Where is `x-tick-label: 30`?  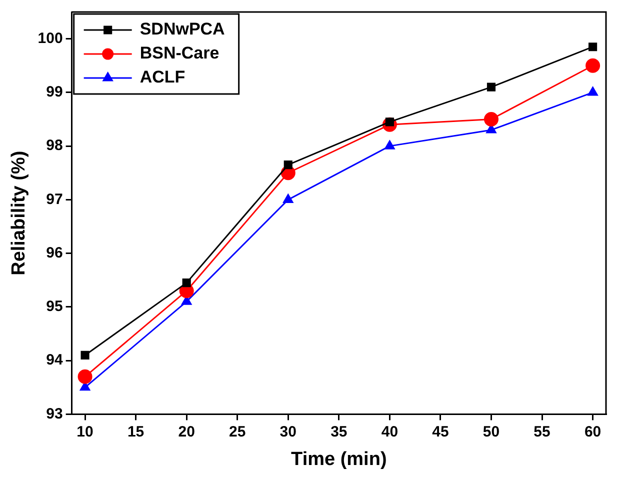
x-tick-label: 30 is located at coordinates (288, 431).